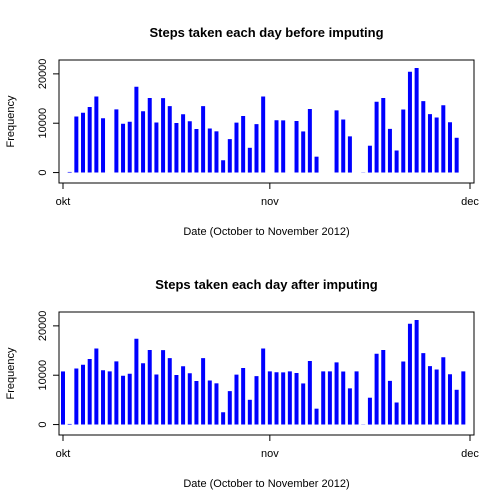 The height and width of the screenshot is (504, 504). What do you see at coordinates (266, 284) in the screenshot?
I see `chart-title: Steps taken each day after imputing` at bounding box center [266, 284].